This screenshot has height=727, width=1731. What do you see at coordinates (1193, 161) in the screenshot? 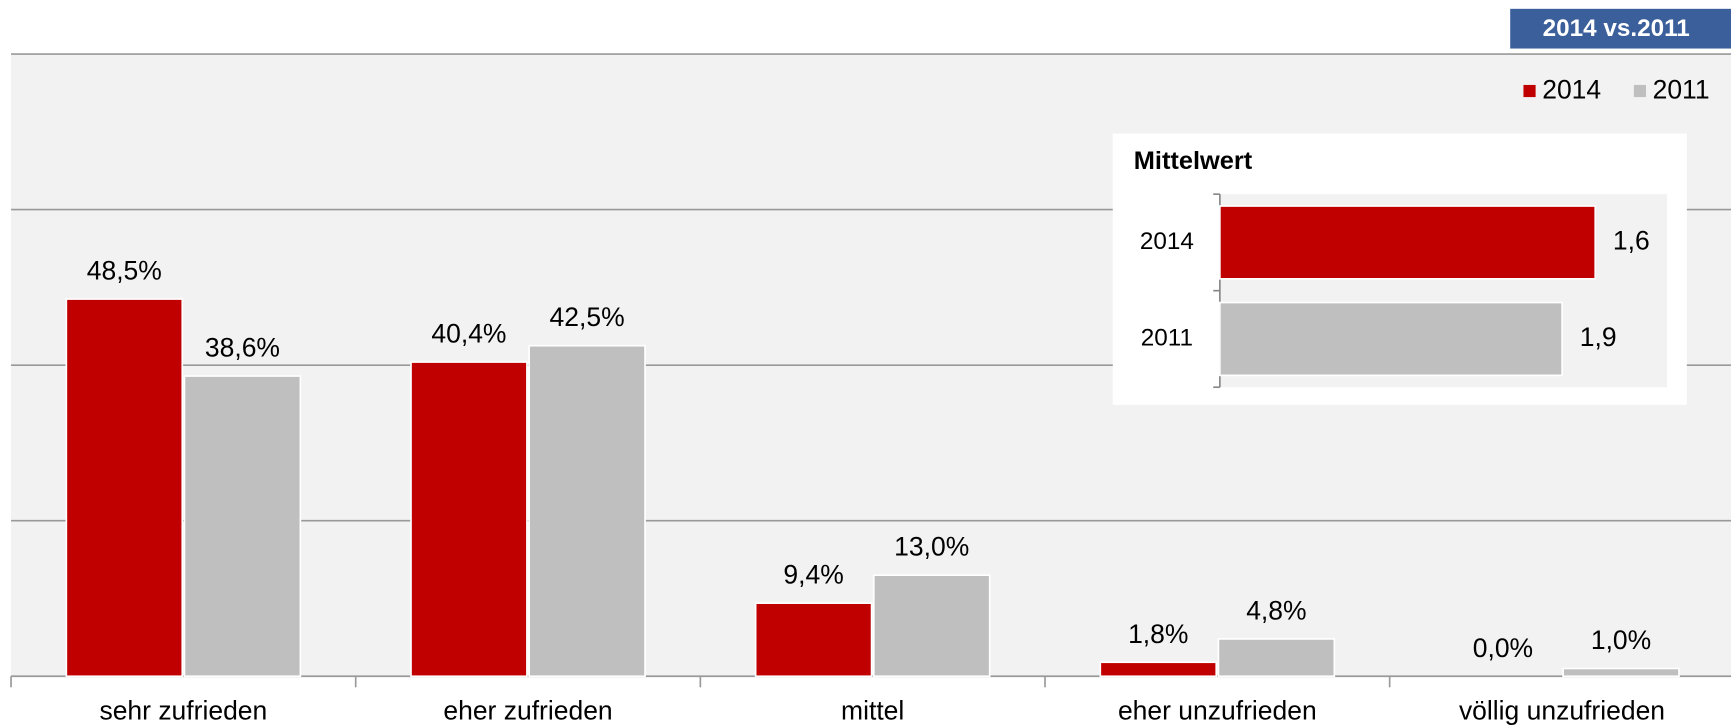
I see `inset-title: Mittelwert` at bounding box center [1193, 161].